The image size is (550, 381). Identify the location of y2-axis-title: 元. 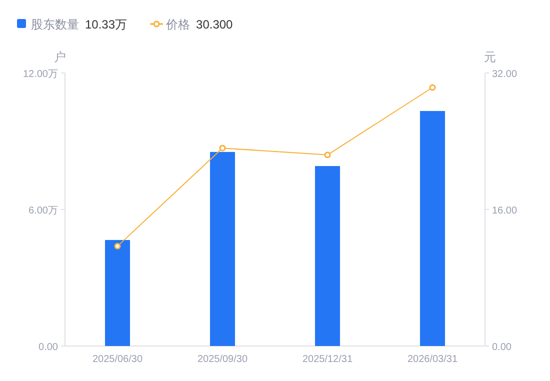
(490, 57).